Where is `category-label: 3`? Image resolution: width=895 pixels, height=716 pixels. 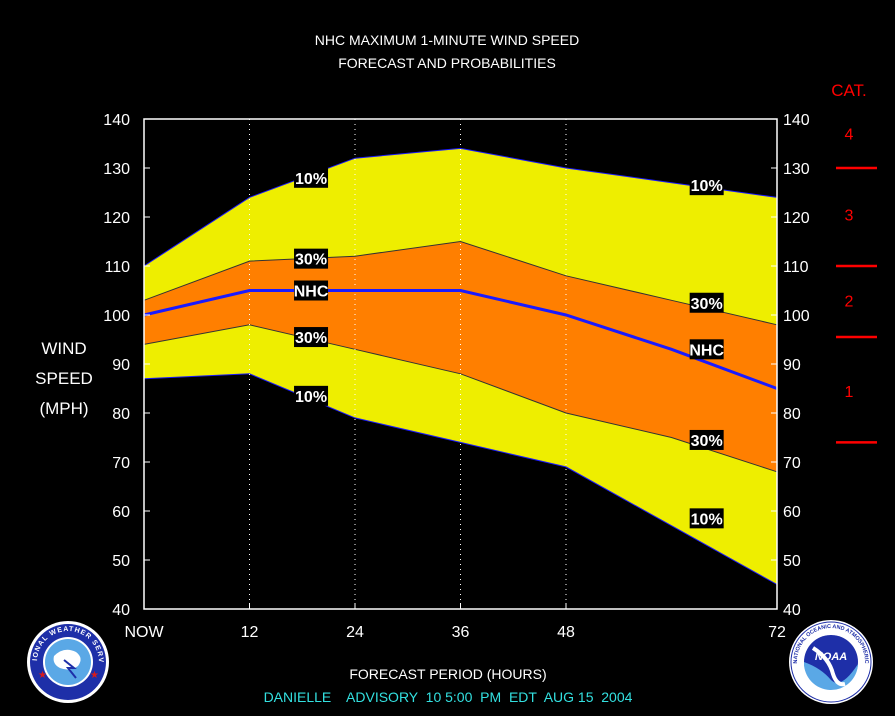
category-label: 3 is located at coordinates (849, 216).